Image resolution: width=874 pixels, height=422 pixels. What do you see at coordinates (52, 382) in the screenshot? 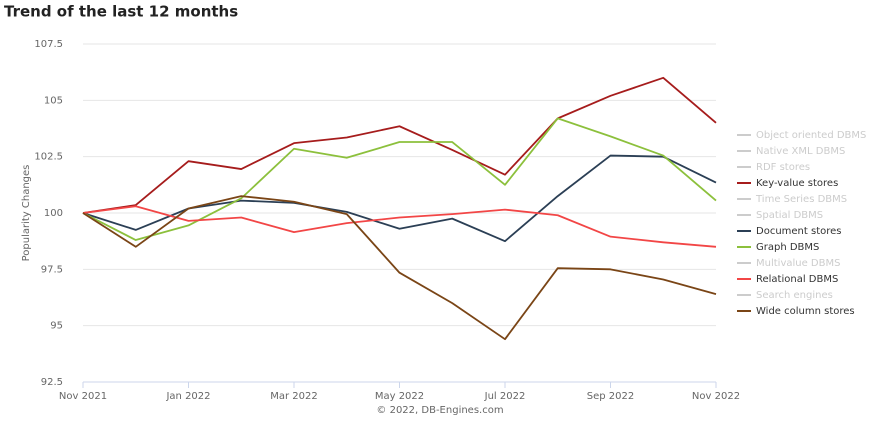
I see `y-tick-label: 92.5` at bounding box center [52, 382].